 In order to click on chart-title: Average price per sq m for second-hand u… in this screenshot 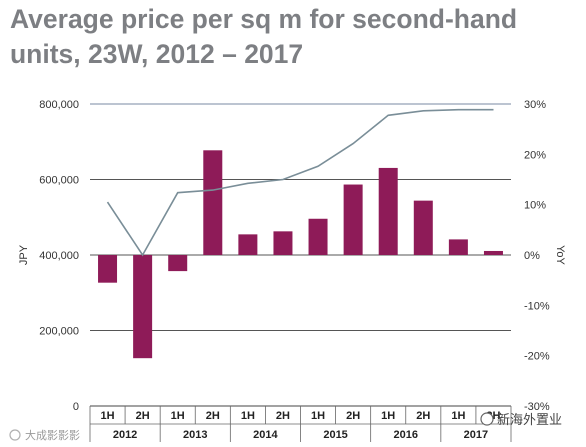, I will do `click(264, 36)`.